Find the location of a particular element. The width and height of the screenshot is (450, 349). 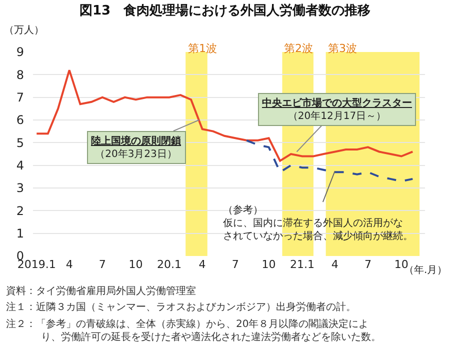

annotation: 陸上国境の原則閉鎖（20年3月23日） is located at coordinates (136, 147).